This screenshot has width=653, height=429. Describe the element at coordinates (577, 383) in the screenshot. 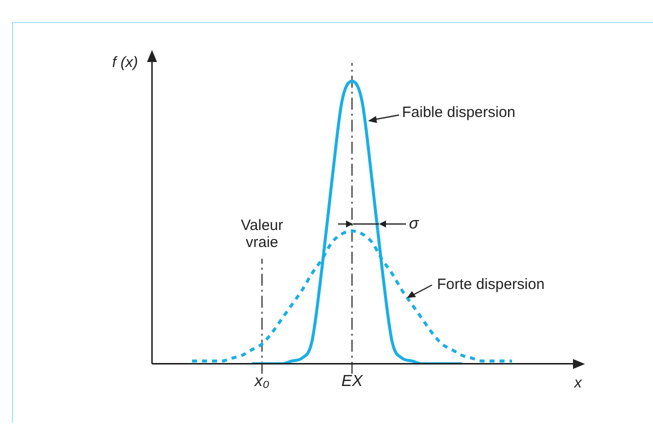

I see `x-axis-title: x` at that location.